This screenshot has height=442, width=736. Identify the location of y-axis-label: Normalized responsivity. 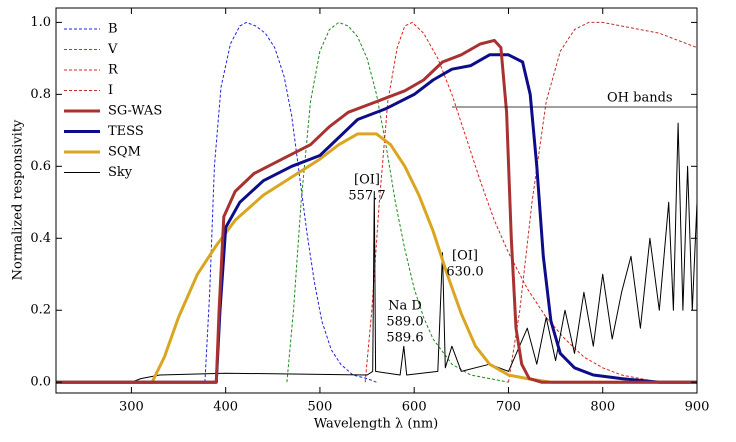
(18, 199).